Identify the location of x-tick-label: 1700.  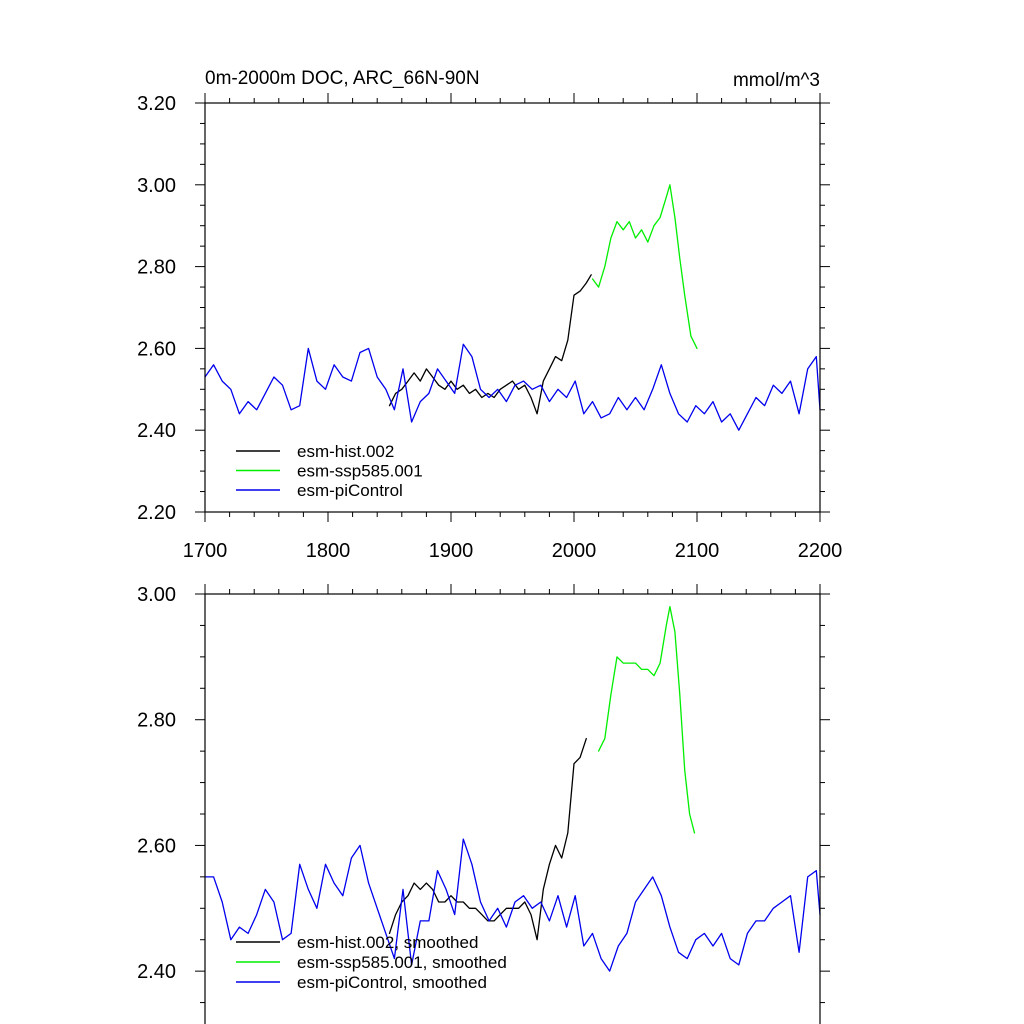
(205, 551).